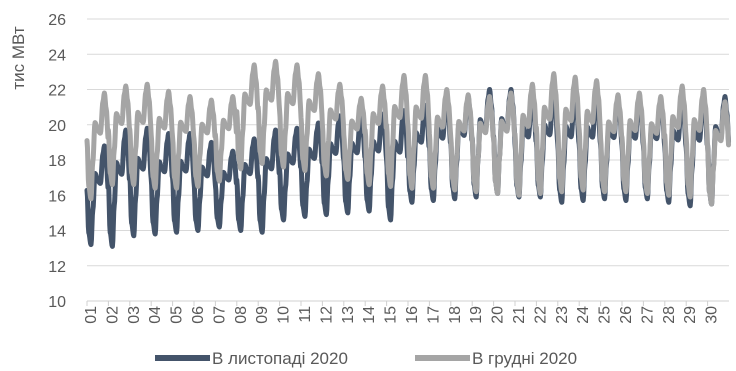 This screenshot has height=371, width=736. Describe the element at coordinates (305, 314) in the screenshot. I see `x-tick-label: 11` at that location.